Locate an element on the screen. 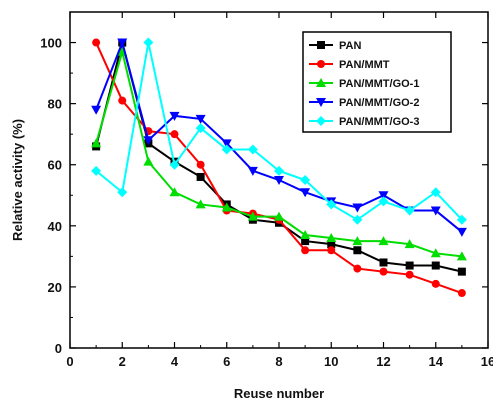 The height and width of the screenshot is (403, 493). y-tick-label: 0 is located at coordinates (58, 348).